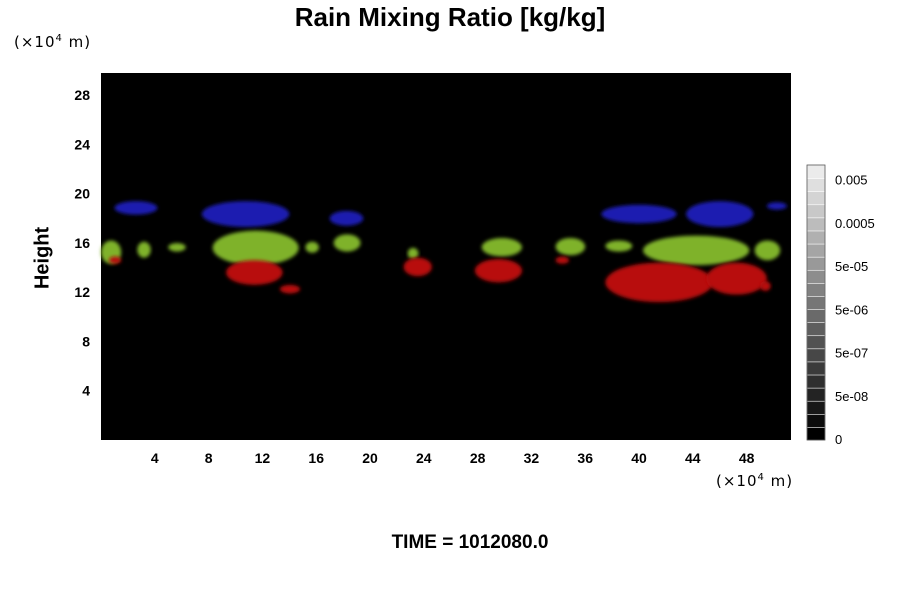 This screenshot has height=600, width=900. Describe the element at coordinates (82, 95) in the screenshot. I see `y-tick-label: 28` at that location.